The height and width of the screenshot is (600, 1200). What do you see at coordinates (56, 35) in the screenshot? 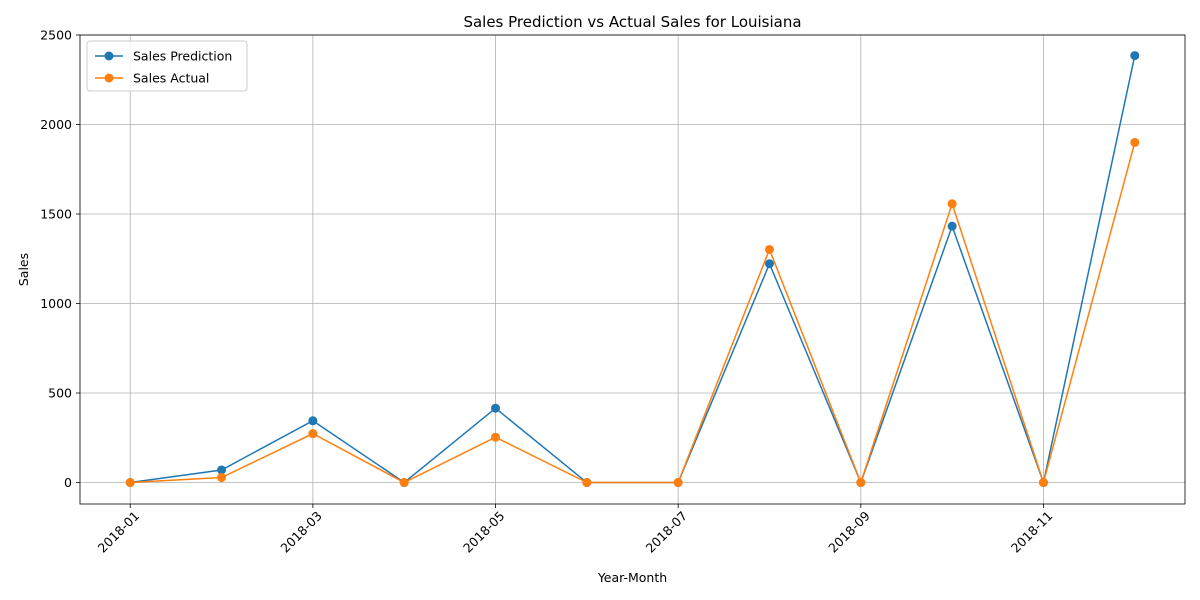
I see `y-tick-label: 2500` at bounding box center [56, 35].